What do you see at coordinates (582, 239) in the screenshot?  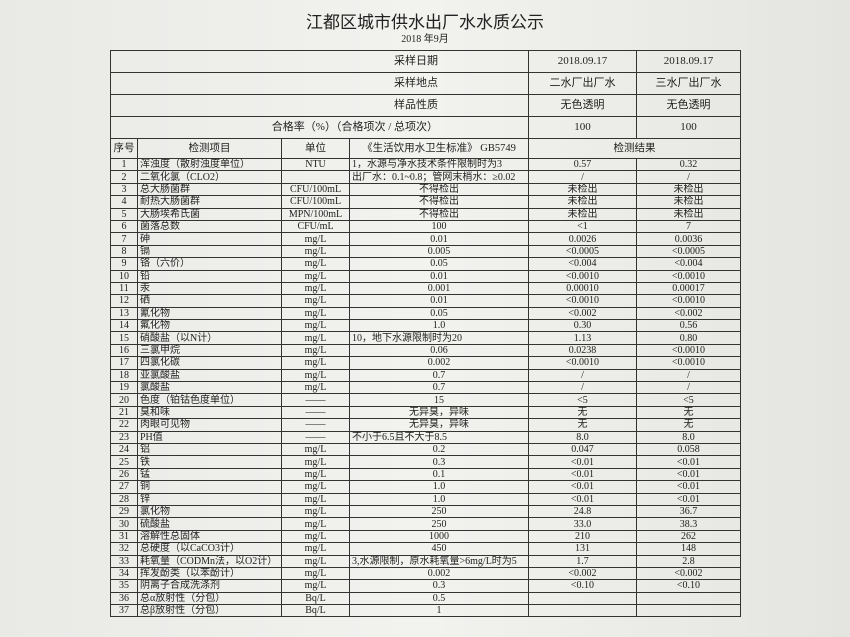 I see `cell: 0.0026` at bounding box center [582, 239].